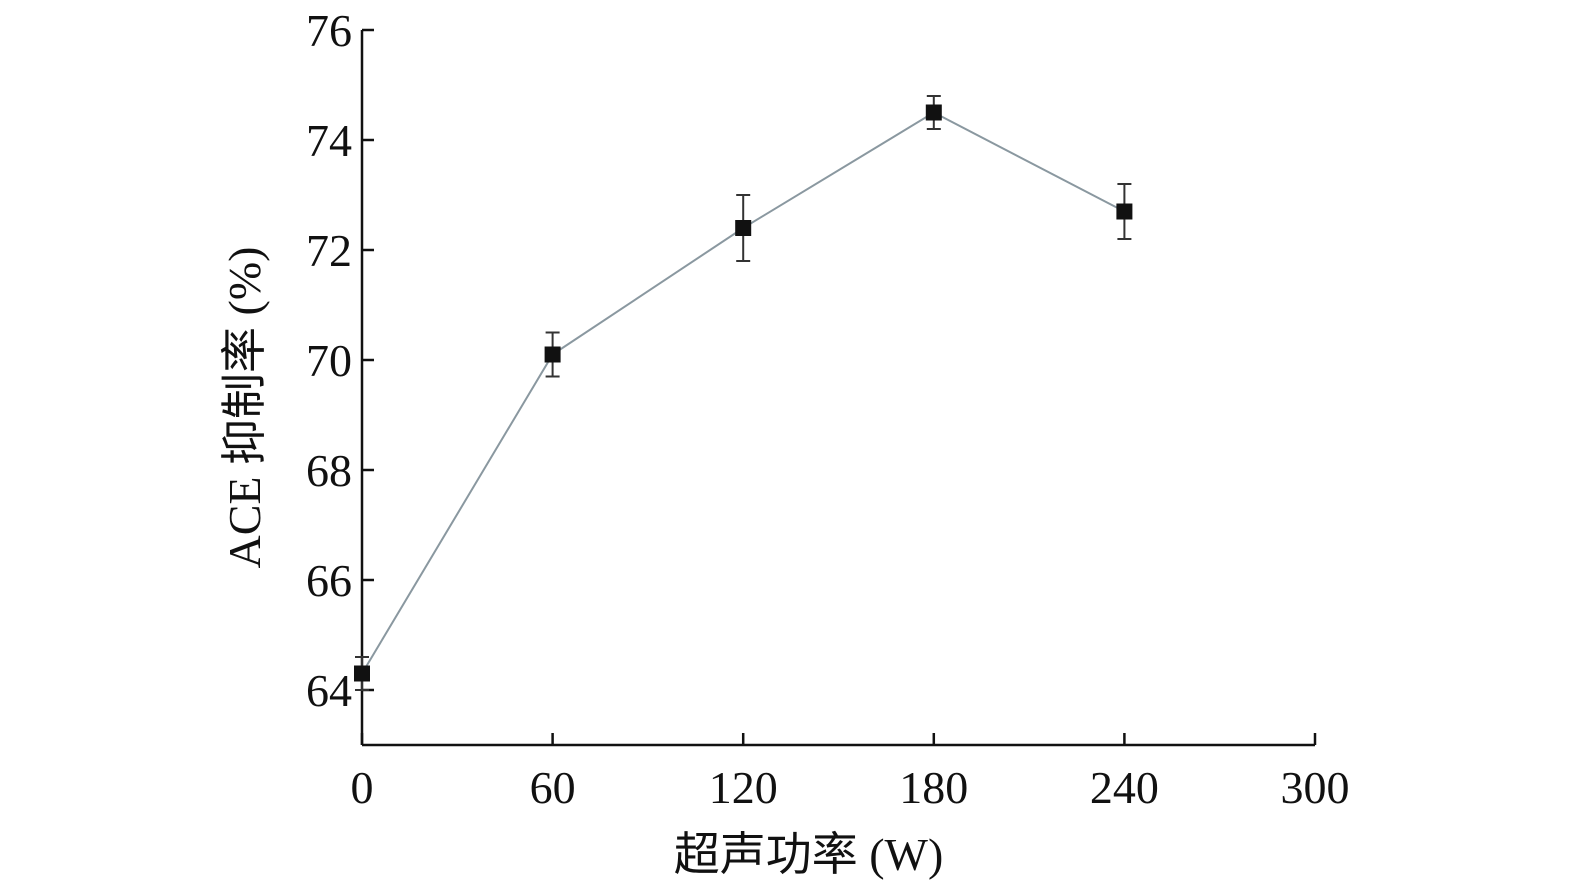 The height and width of the screenshot is (891, 1575). Describe the element at coordinates (553, 787) in the screenshot. I see `x-tick-label: 60` at that location.